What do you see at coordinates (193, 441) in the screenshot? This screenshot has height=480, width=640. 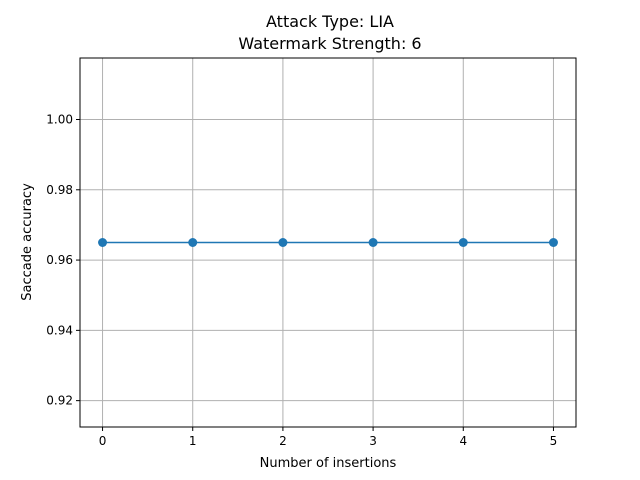 I see `x-tick-label: 1` at bounding box center [193, 441].